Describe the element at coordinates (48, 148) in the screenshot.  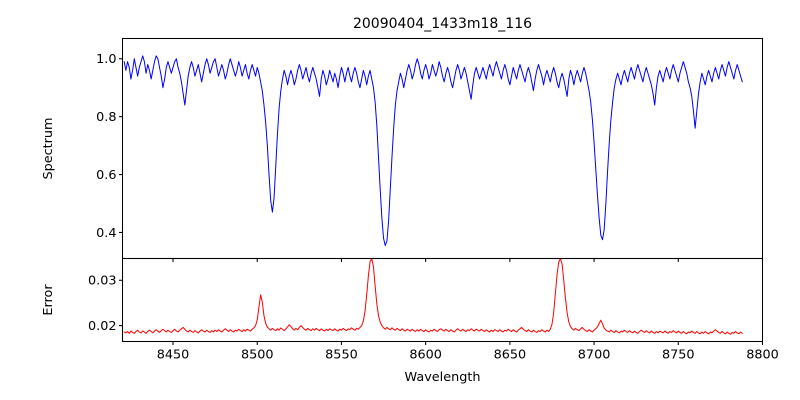
I see `ylabel-spectrum: Spectrum` at that location.